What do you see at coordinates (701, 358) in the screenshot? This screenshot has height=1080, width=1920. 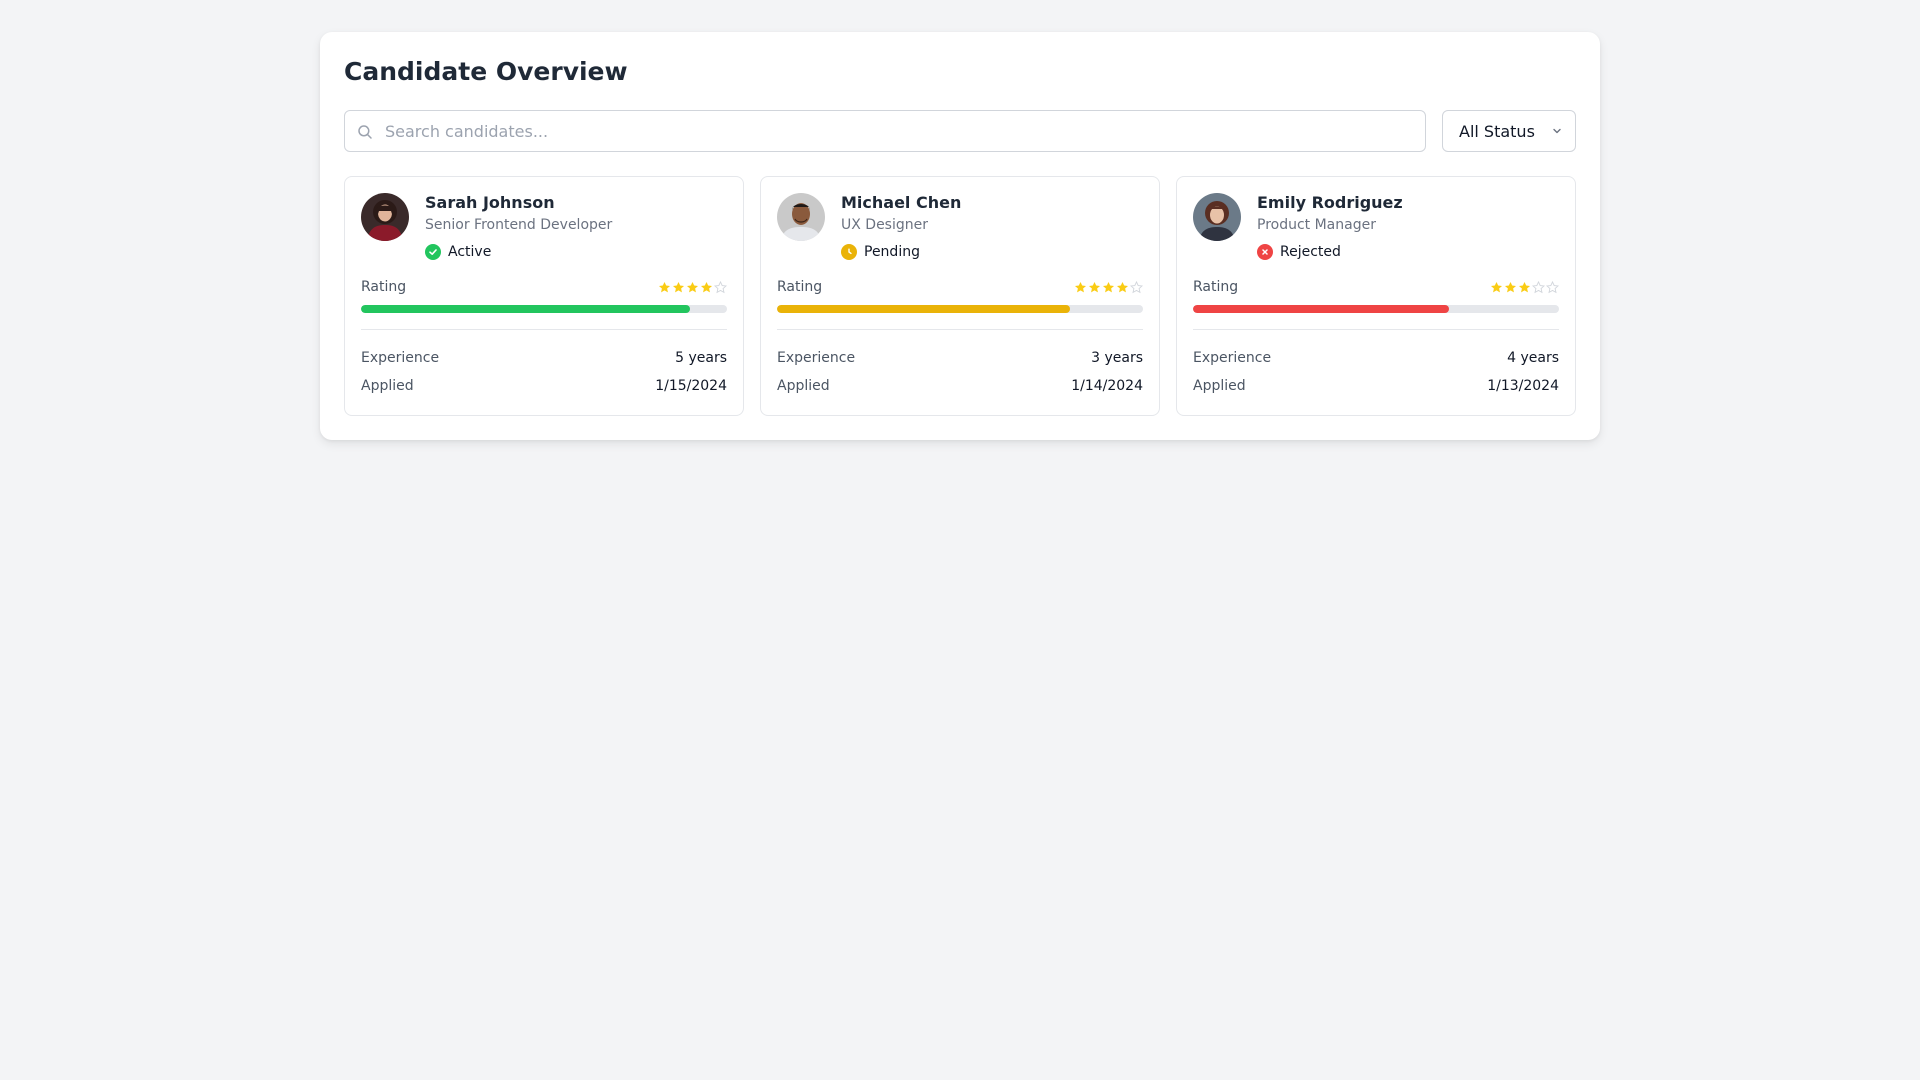 I see `experience-value: 5 years` at bounding box center [701, 358].